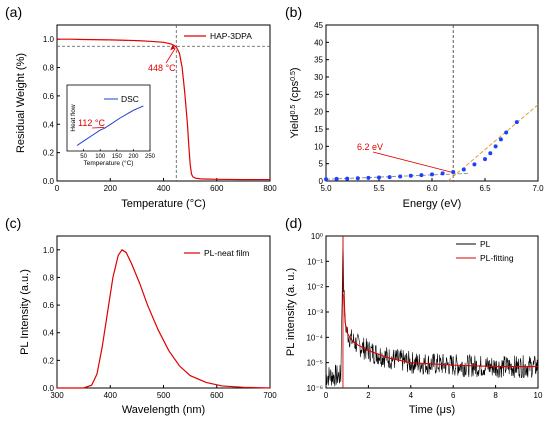  I want to click on a-inset-x-tick-label: 200, so click(133, 157).